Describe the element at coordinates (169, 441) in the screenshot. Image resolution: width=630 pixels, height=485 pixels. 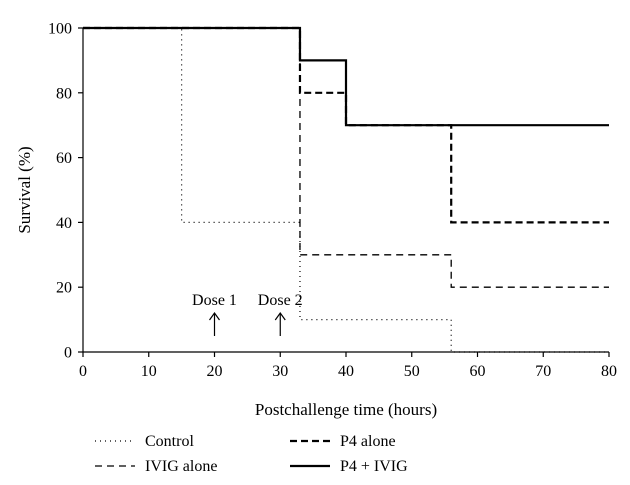
I see `legend-label: Control` at that location.